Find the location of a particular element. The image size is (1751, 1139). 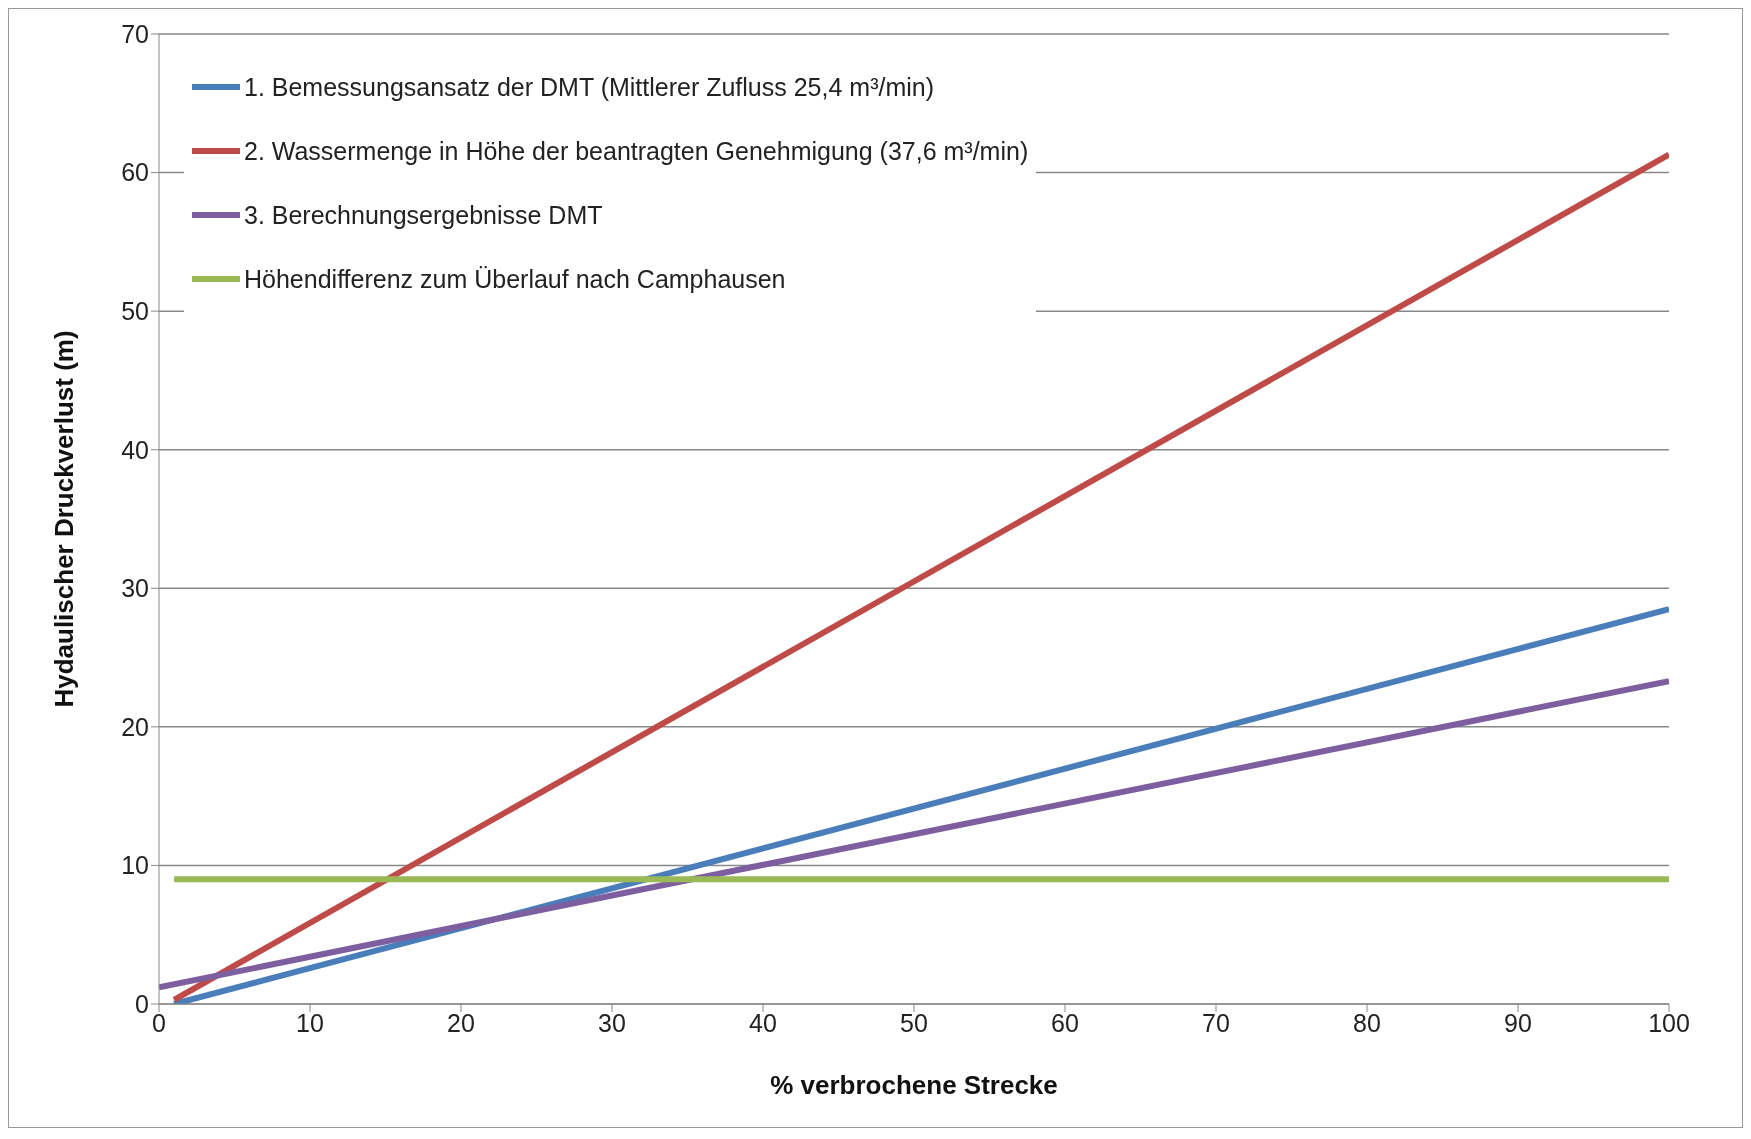

legend-label: Höhendifferenz zum Überlauf nach Camphausen is located at coordinates (515, 279).